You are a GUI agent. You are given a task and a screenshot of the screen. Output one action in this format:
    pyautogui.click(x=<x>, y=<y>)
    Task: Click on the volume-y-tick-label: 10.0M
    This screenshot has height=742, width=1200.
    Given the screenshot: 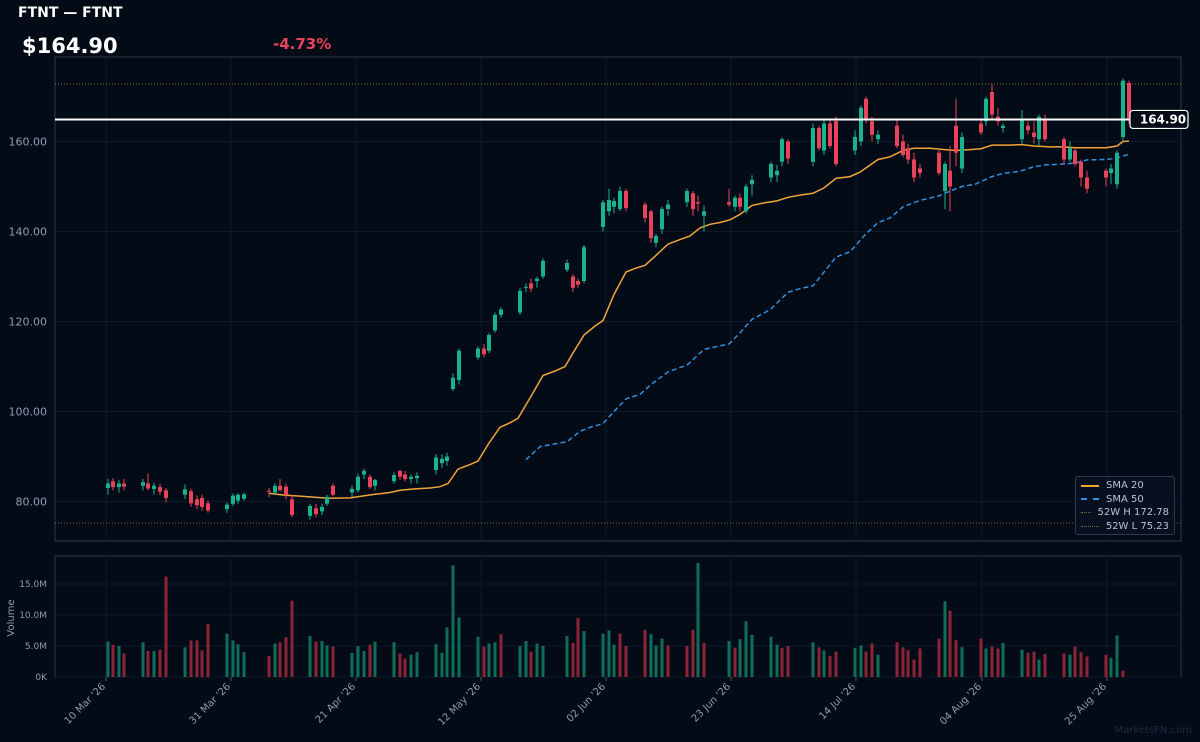 What is the action you would take?
    pyautogui.click(x=33, y=616)
    